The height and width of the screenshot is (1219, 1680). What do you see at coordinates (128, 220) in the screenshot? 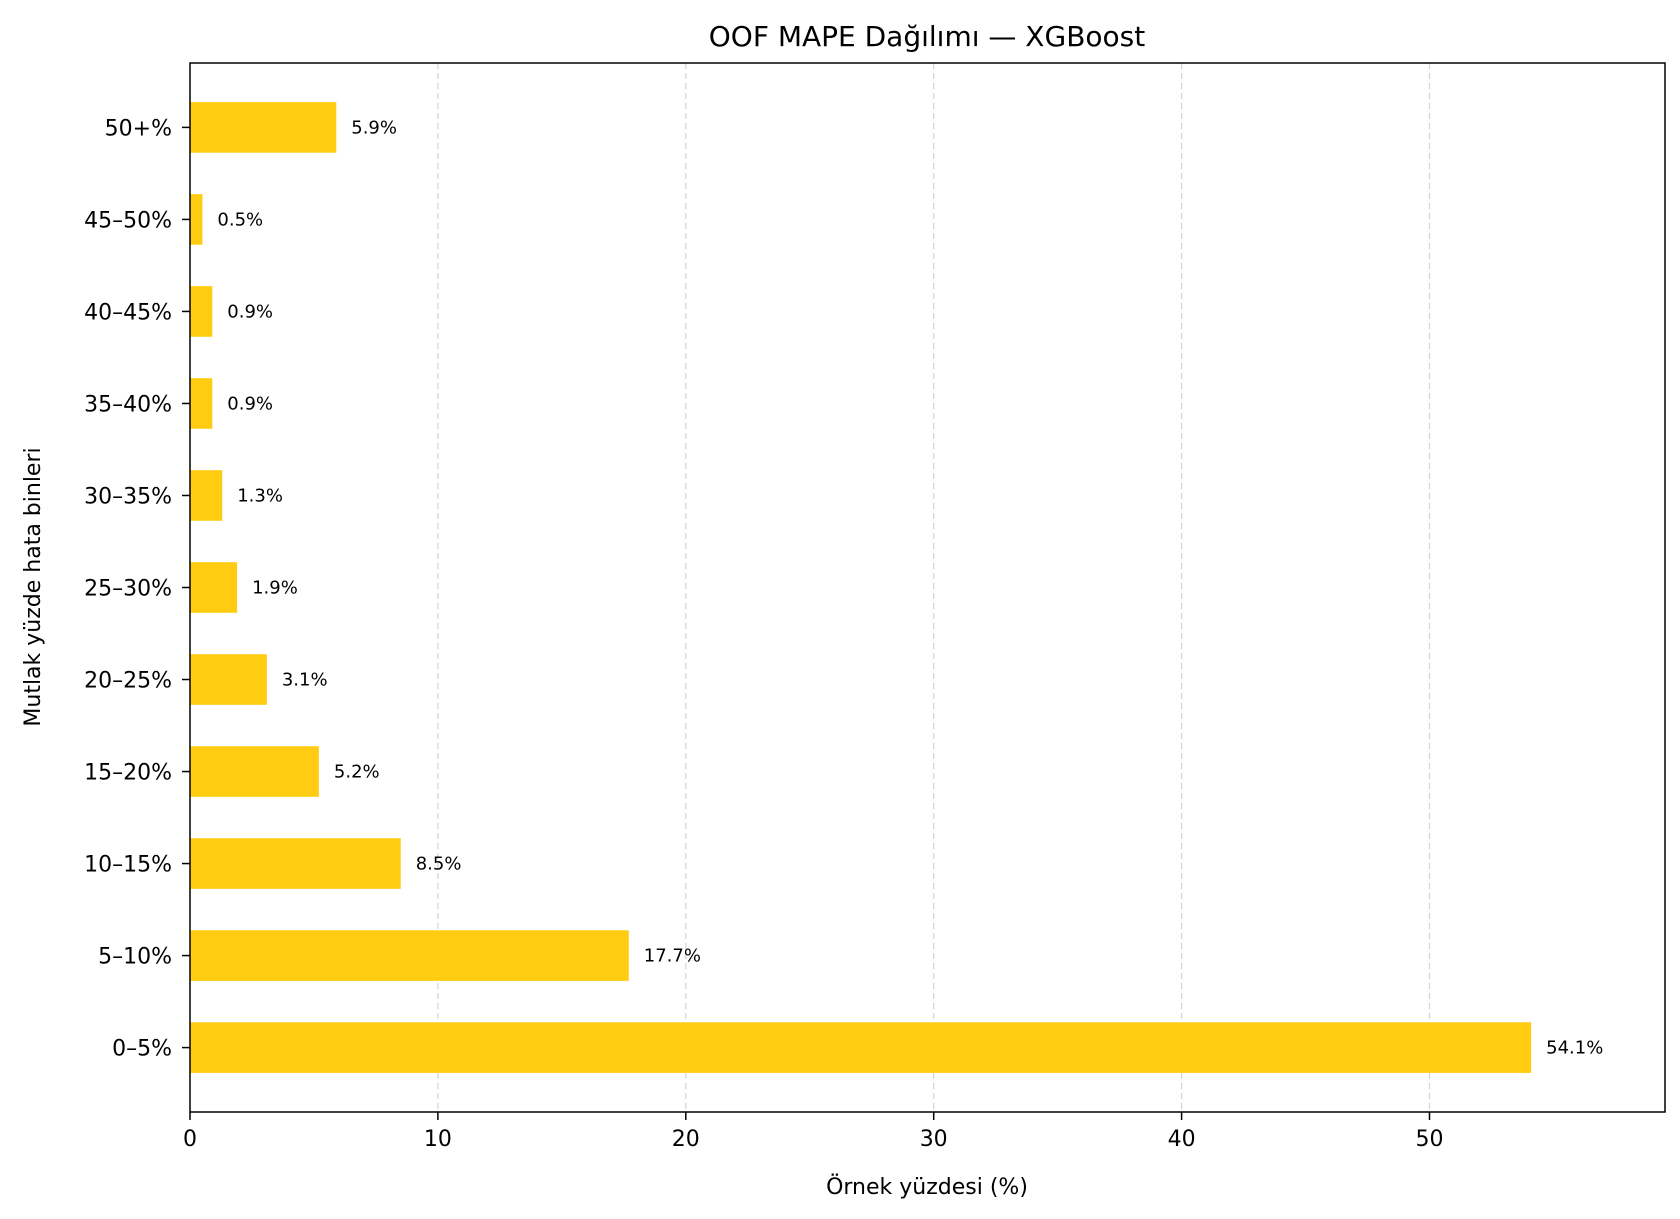
I see `y-tick-label: 45–50%` at bounding box center [128, 220].